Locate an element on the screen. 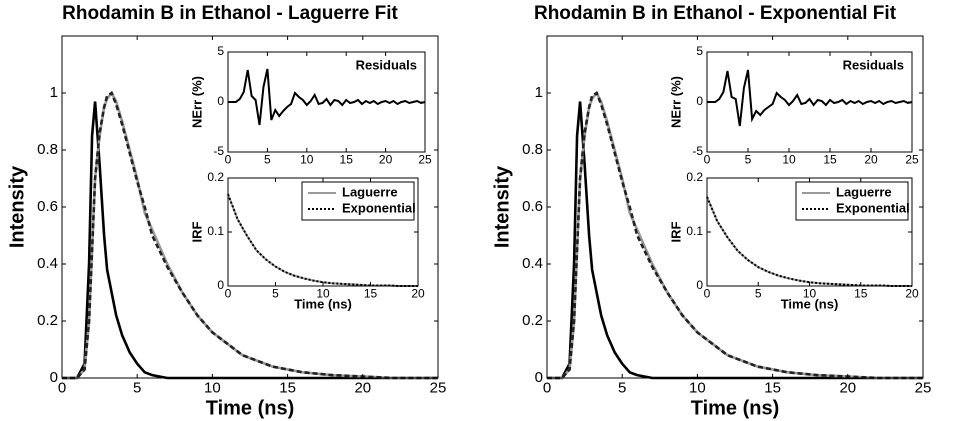 This screenshot has height=421, width=968. chart-title: Rhodamin B in Ethanol - Laguerre Fit is located at coordinates (230, 13).